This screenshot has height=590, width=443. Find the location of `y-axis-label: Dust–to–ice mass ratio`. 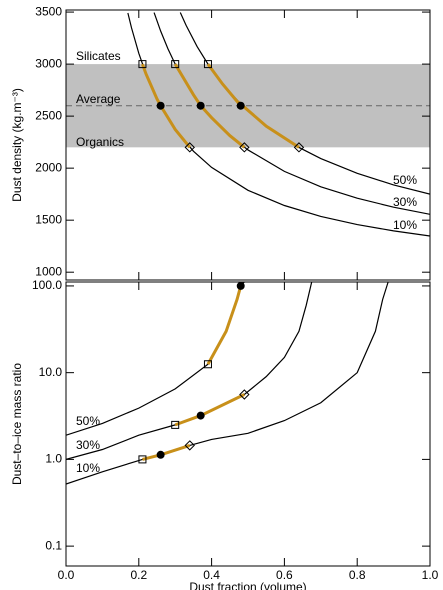

y-axis-label: Dust–to–ice mass ratio is located at coordinates (17, 424).